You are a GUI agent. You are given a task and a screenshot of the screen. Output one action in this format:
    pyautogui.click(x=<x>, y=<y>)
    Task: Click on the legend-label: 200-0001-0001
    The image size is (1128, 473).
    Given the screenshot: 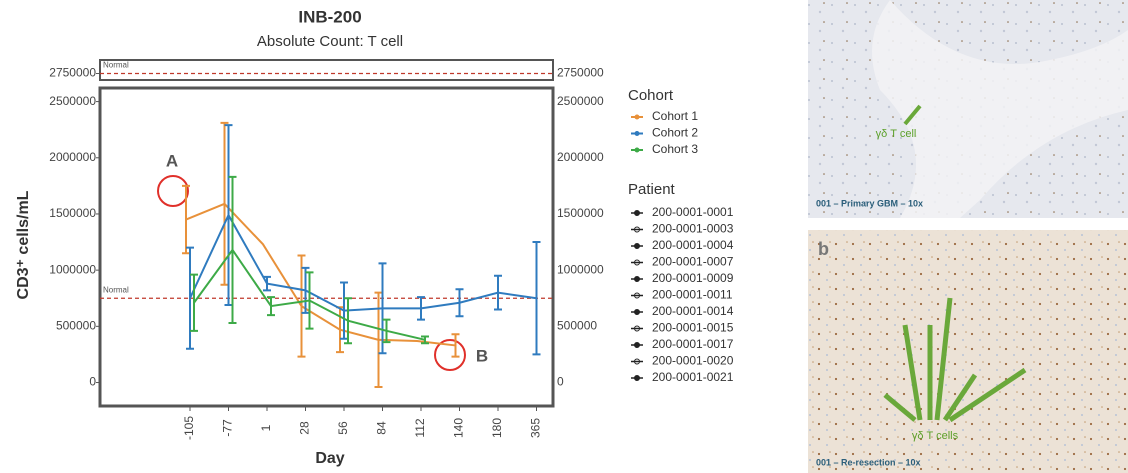 What is the action you would take?
    pyautogui.click(x=693, y=212)
    